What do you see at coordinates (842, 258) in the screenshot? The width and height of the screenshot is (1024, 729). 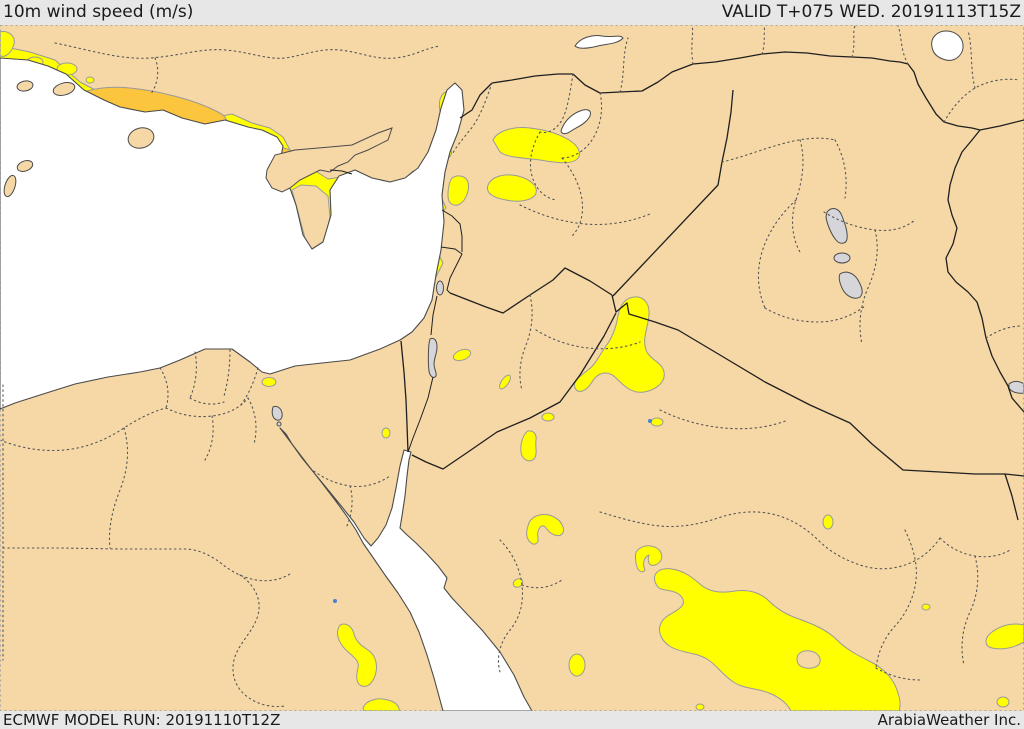 I see `lake-habbaniyah` at bounding box center [842, 258].